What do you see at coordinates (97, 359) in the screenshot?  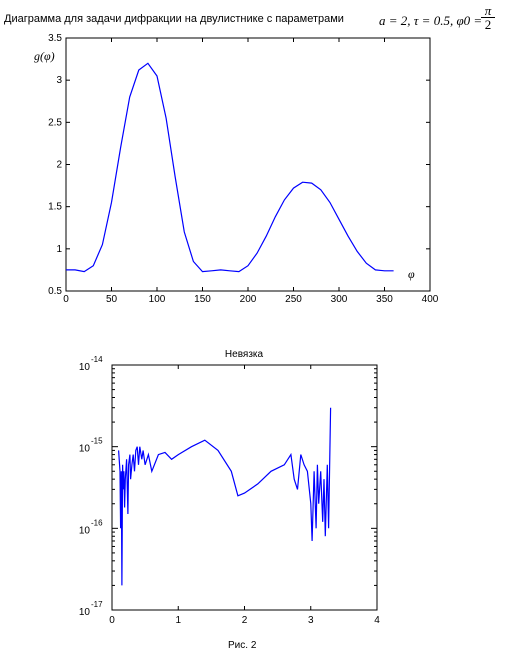 I see `chart2-ytick-exponent: -14` at bounding box center [97, 359].